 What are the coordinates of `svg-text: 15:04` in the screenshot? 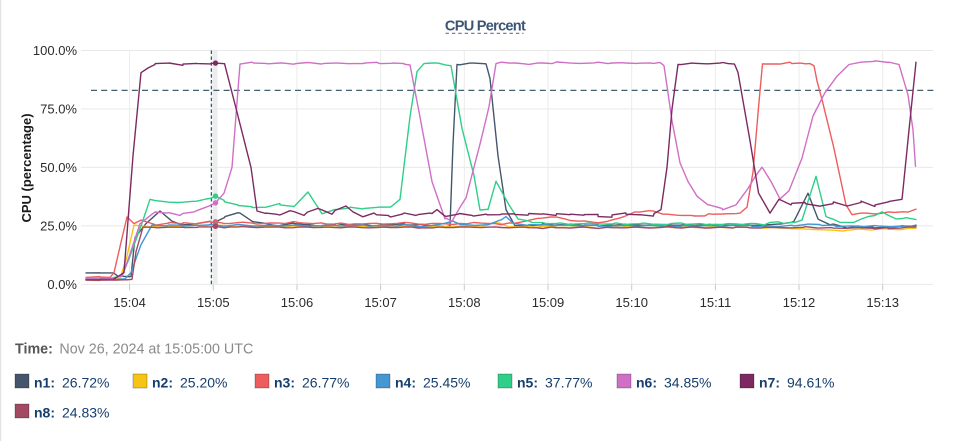 It's located at (129, 302).